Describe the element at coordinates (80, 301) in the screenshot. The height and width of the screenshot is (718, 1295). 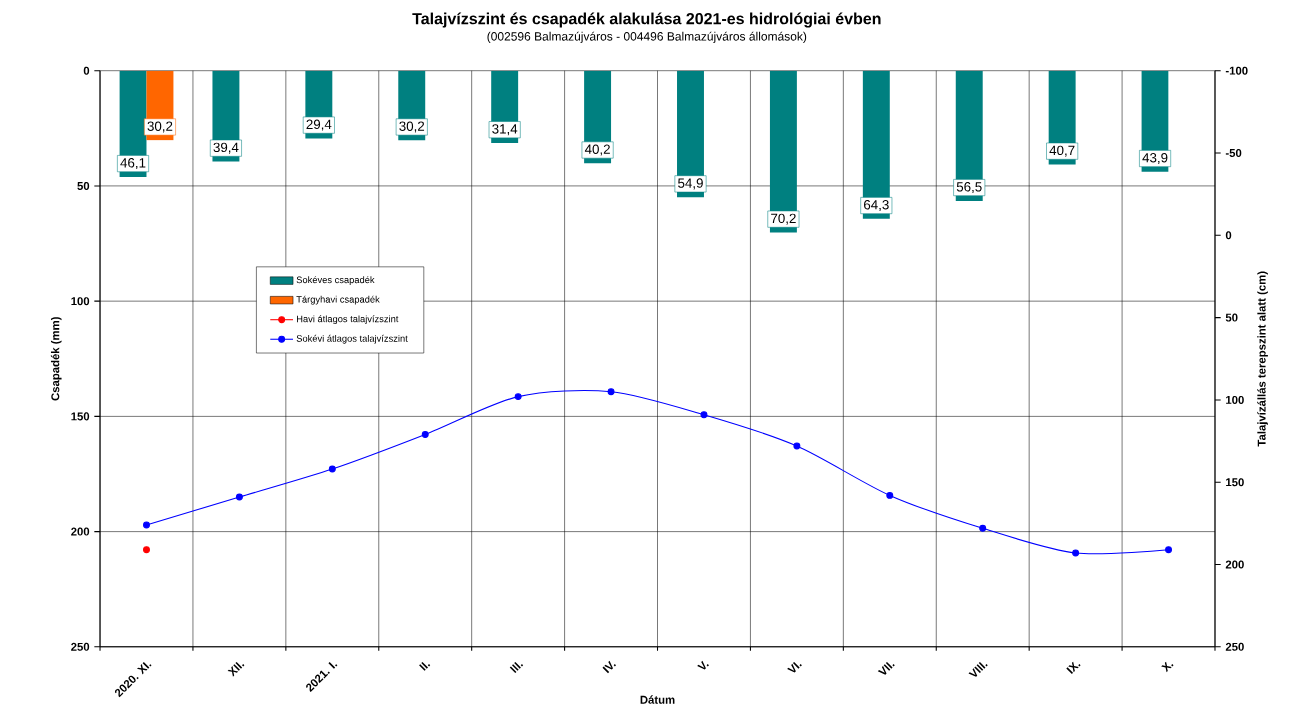
I see `y-tick-label: 100` at that location.